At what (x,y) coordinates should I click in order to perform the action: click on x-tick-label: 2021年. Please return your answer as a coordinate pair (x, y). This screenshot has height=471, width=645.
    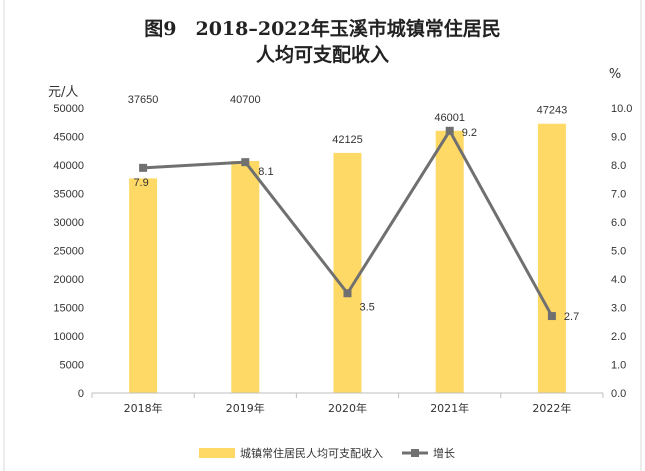
    Looking at the image, I should click on (449, 408).